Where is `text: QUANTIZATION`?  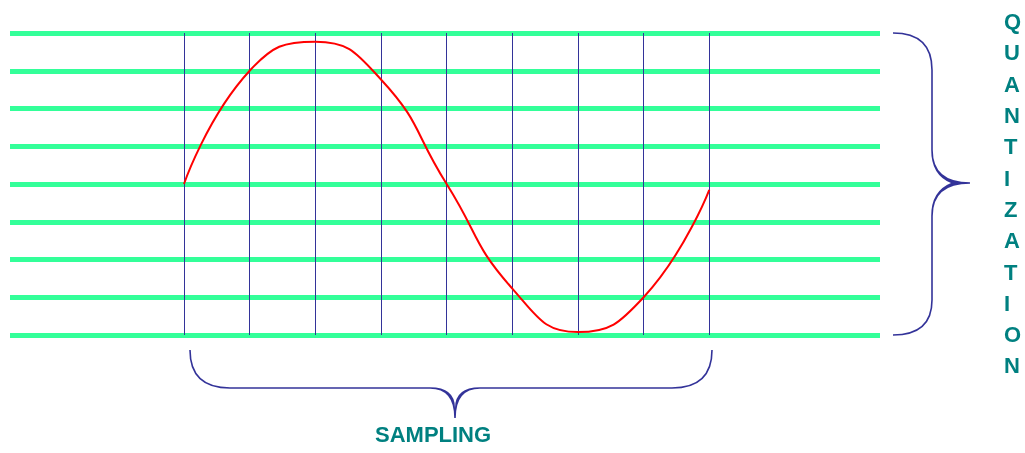 text: QUANTIZATION is located at coordinates (1013, 194).